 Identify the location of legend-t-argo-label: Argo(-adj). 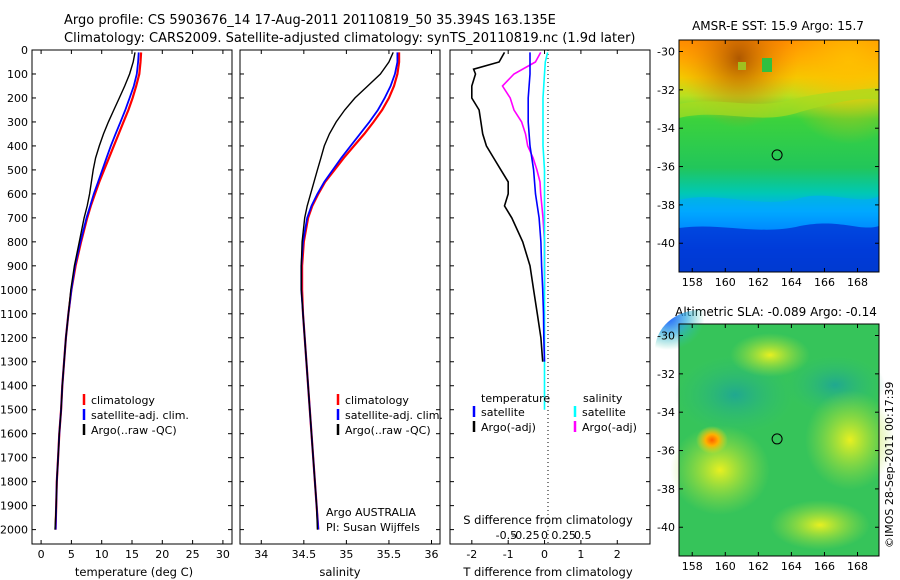
(508, 427).